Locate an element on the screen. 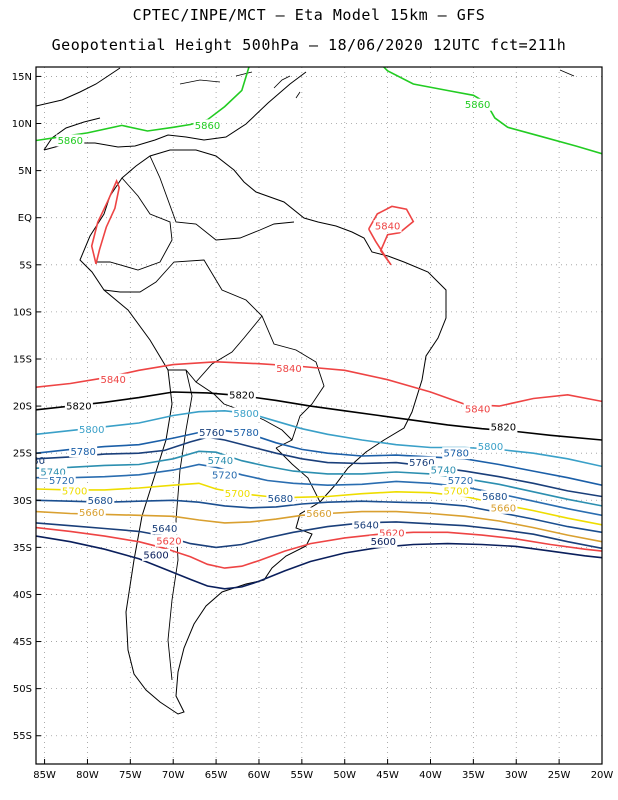 The width and height of the screenshot is (618, 800). lat-tick-label: 50S is located at coordinates (22, 689).